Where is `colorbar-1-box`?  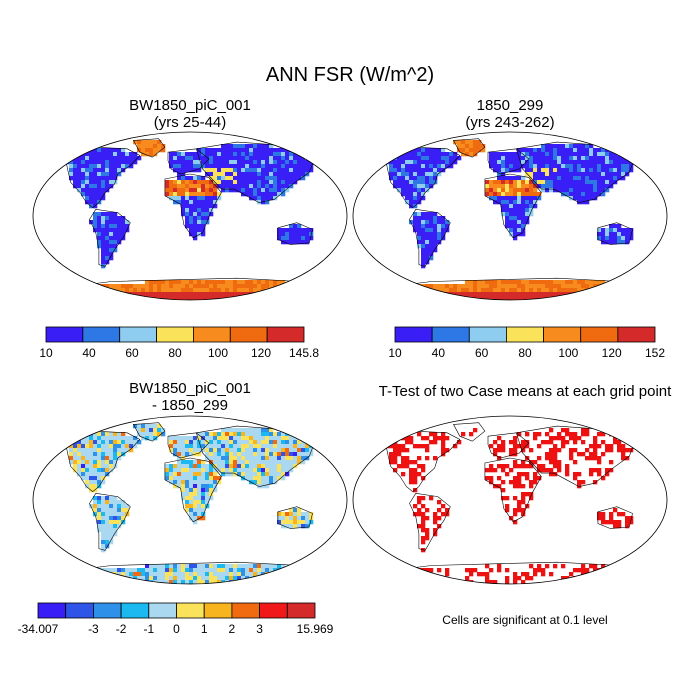
colorbar-1-box is located at coordinates (138, 334).